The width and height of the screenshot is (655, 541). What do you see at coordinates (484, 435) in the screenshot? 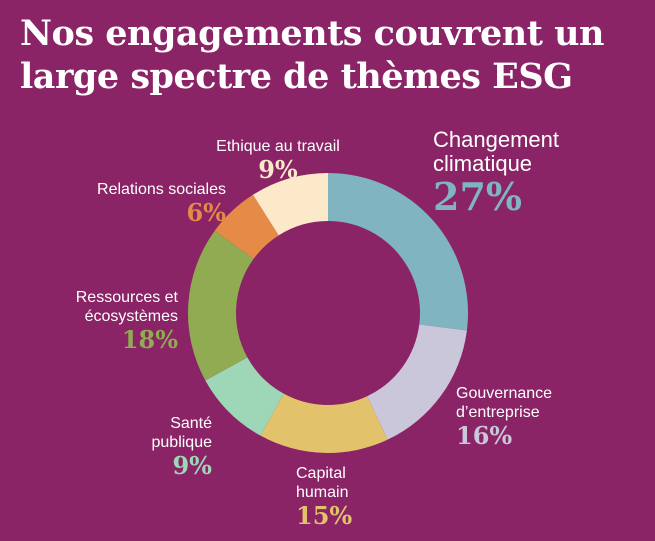
I see `pct-gouvernance: 16%` at bounding box center [484, 435].